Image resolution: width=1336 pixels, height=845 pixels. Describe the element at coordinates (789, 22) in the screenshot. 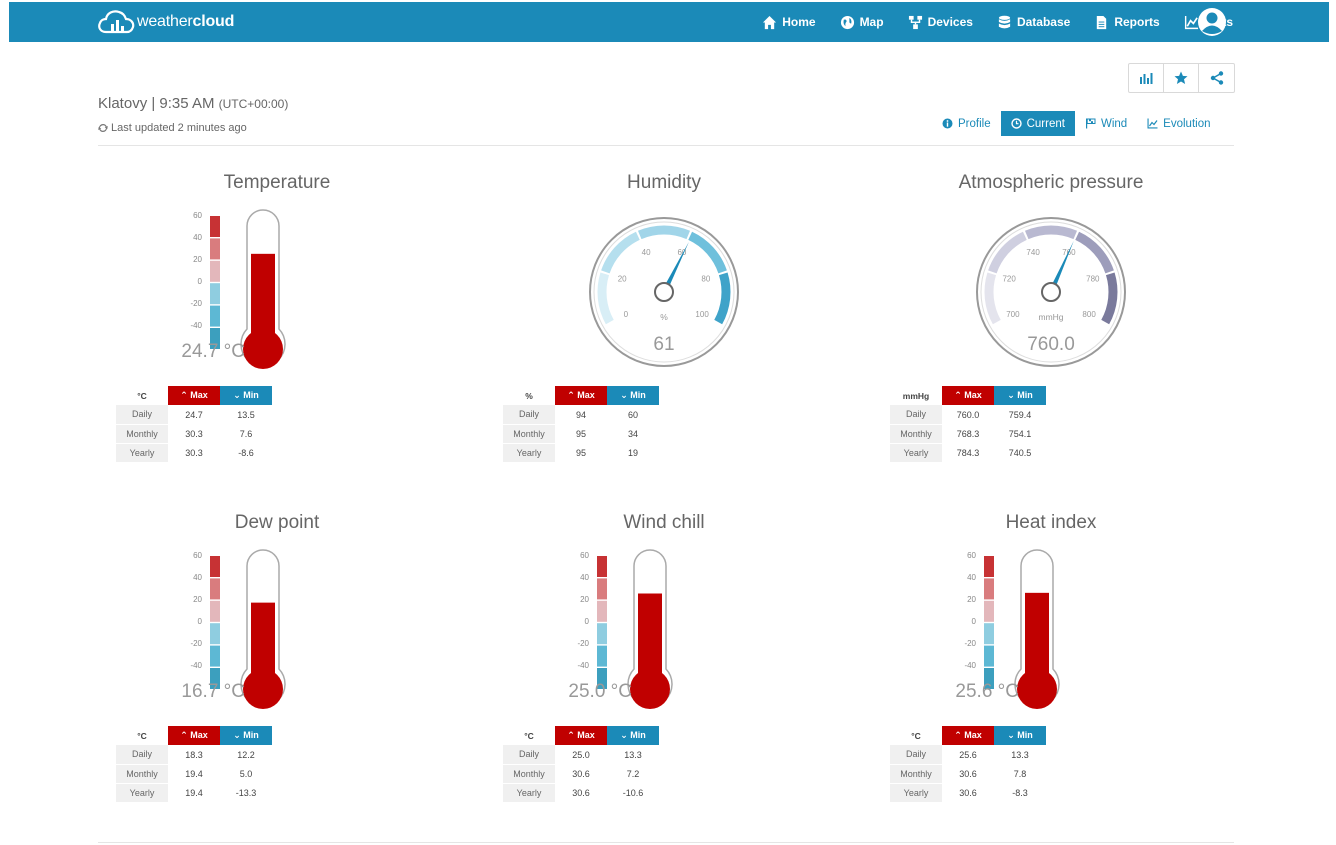

I see `nav-home: Home` at that location.